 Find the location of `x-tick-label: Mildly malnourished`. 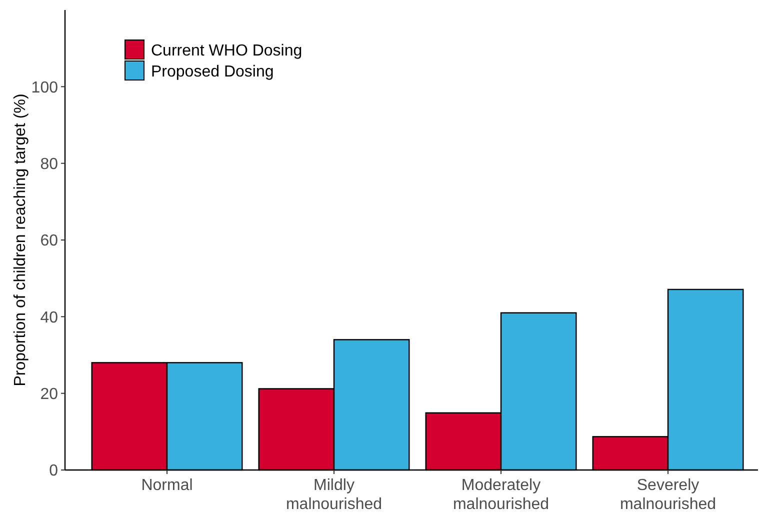

x-tick-label: Mildly malnourished is located at coordinates (334, 495).